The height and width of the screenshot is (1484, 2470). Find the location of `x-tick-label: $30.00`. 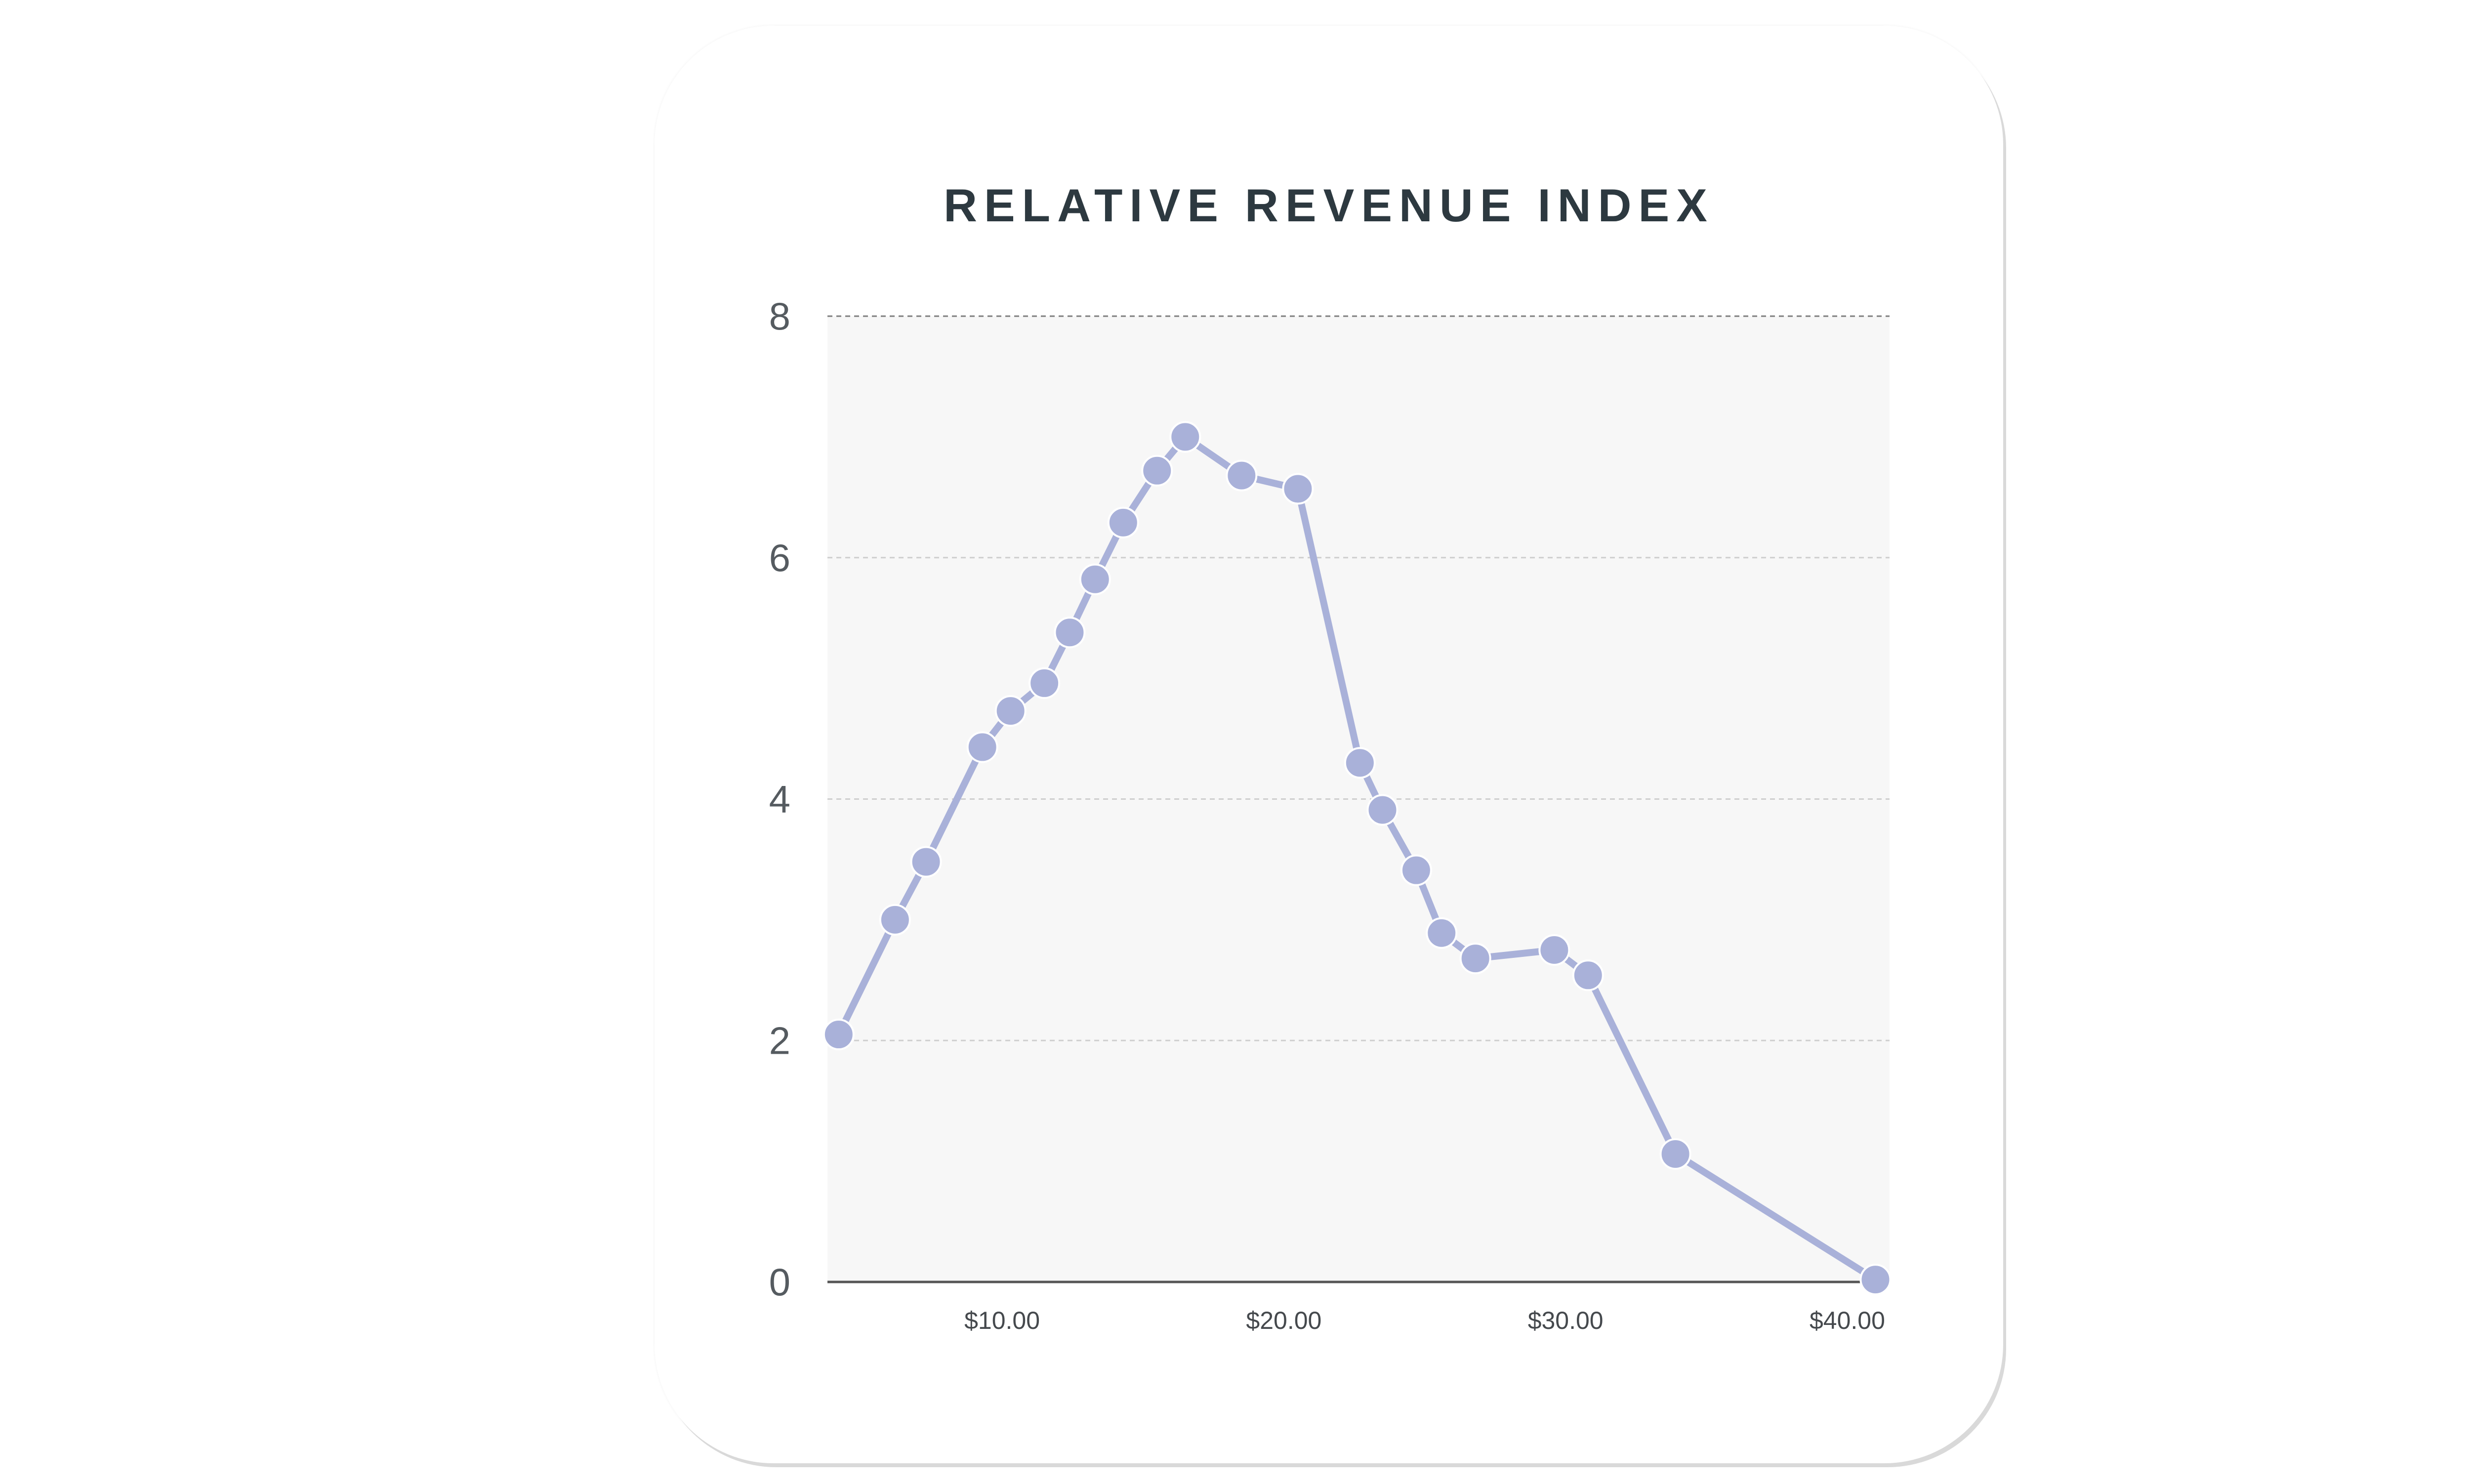

x-tick-label: $30.00 is located at coordinates (1566, 1320).